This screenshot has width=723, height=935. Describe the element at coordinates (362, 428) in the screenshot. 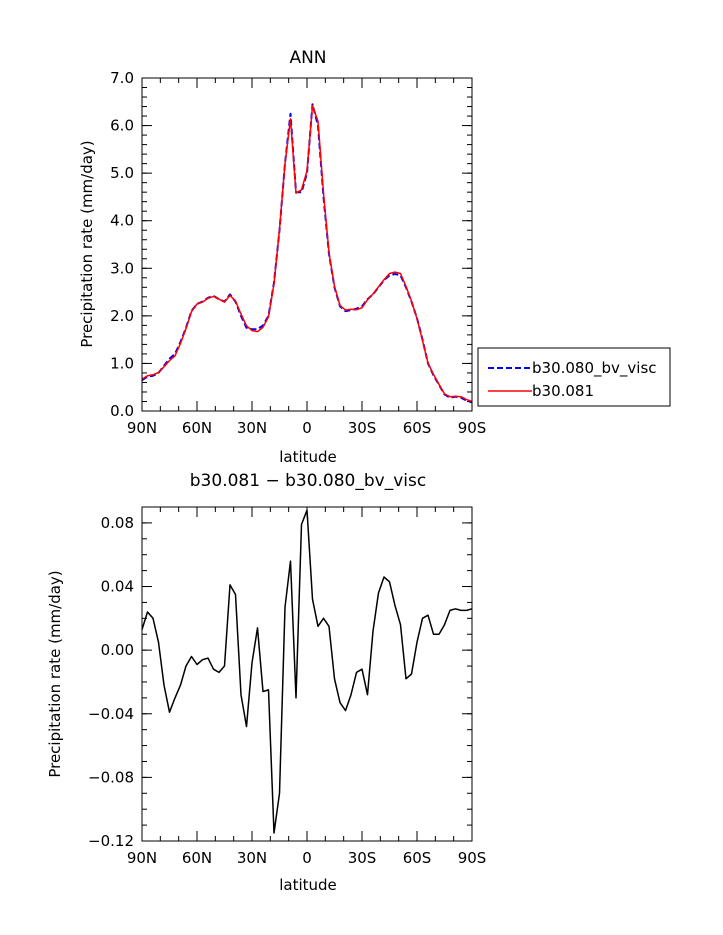

I see `top-x-tick-label: 30S` at that location.